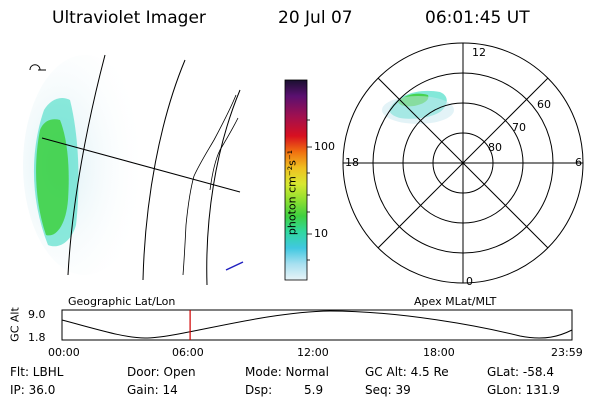 Image resolution: width=600 pixels, height=400 pixels. What do you see at coordinates (520, 372) in the screenshot?
I see `status-glat: GLat: -58.4` at bounding box center [520, 372].